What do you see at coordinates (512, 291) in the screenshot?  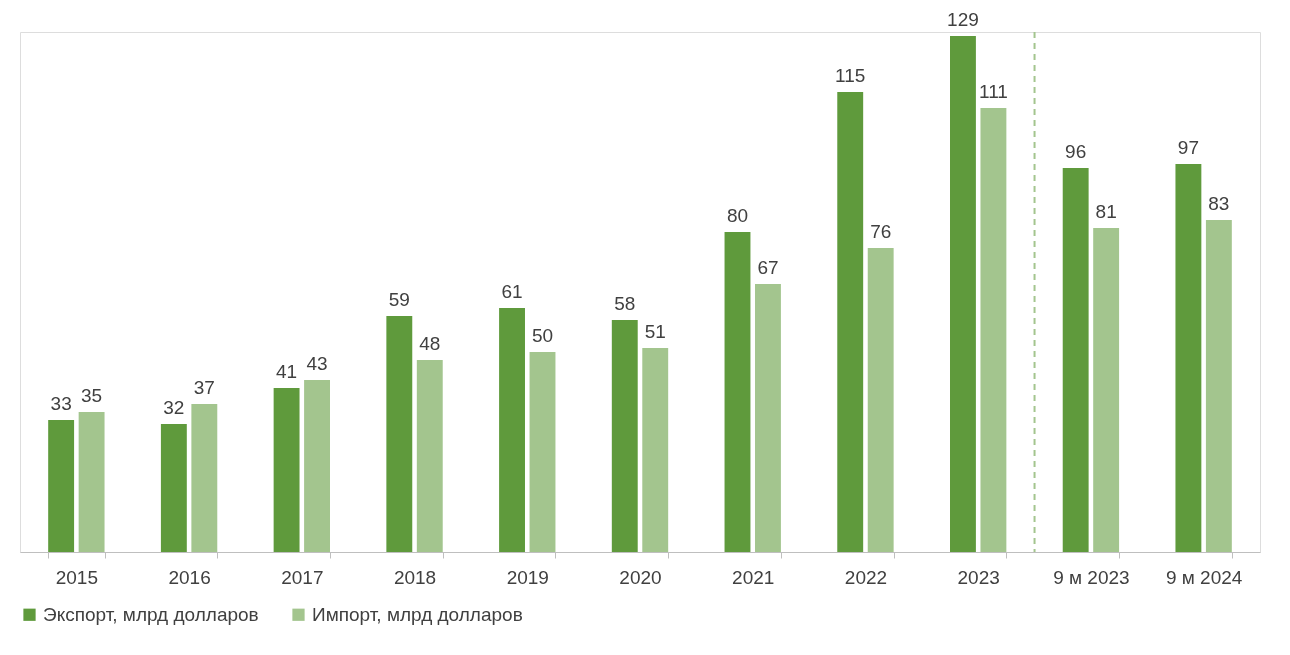 I see `data-label: 61` at bounding box center [512, 291].